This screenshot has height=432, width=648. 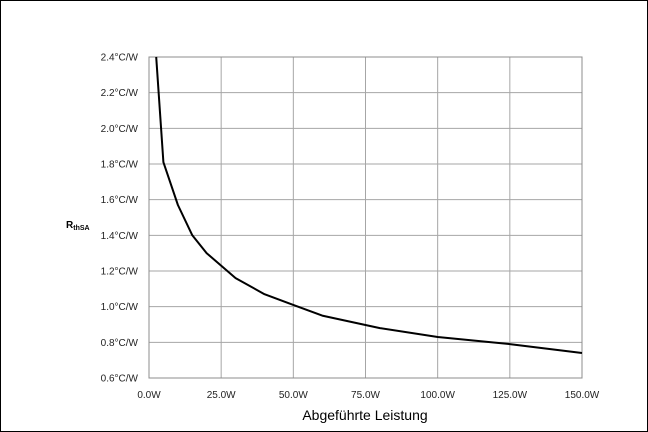 What do you see at coordinates (120, 343) in the screenshot?
I see `y-tick-label: 0.8°C/W` at bounding box center [120, 343].